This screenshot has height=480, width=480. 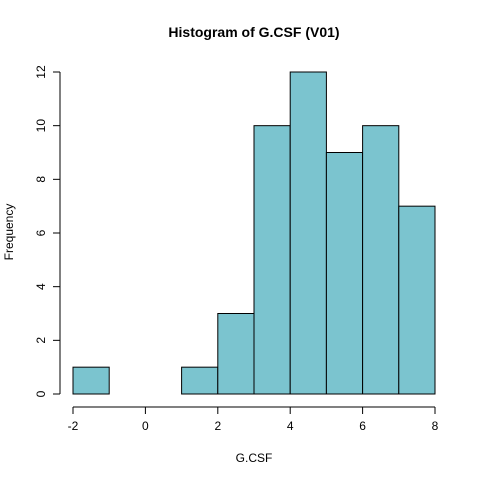 I want to click on y-tick-label: 12, so click(x=41, y=72).